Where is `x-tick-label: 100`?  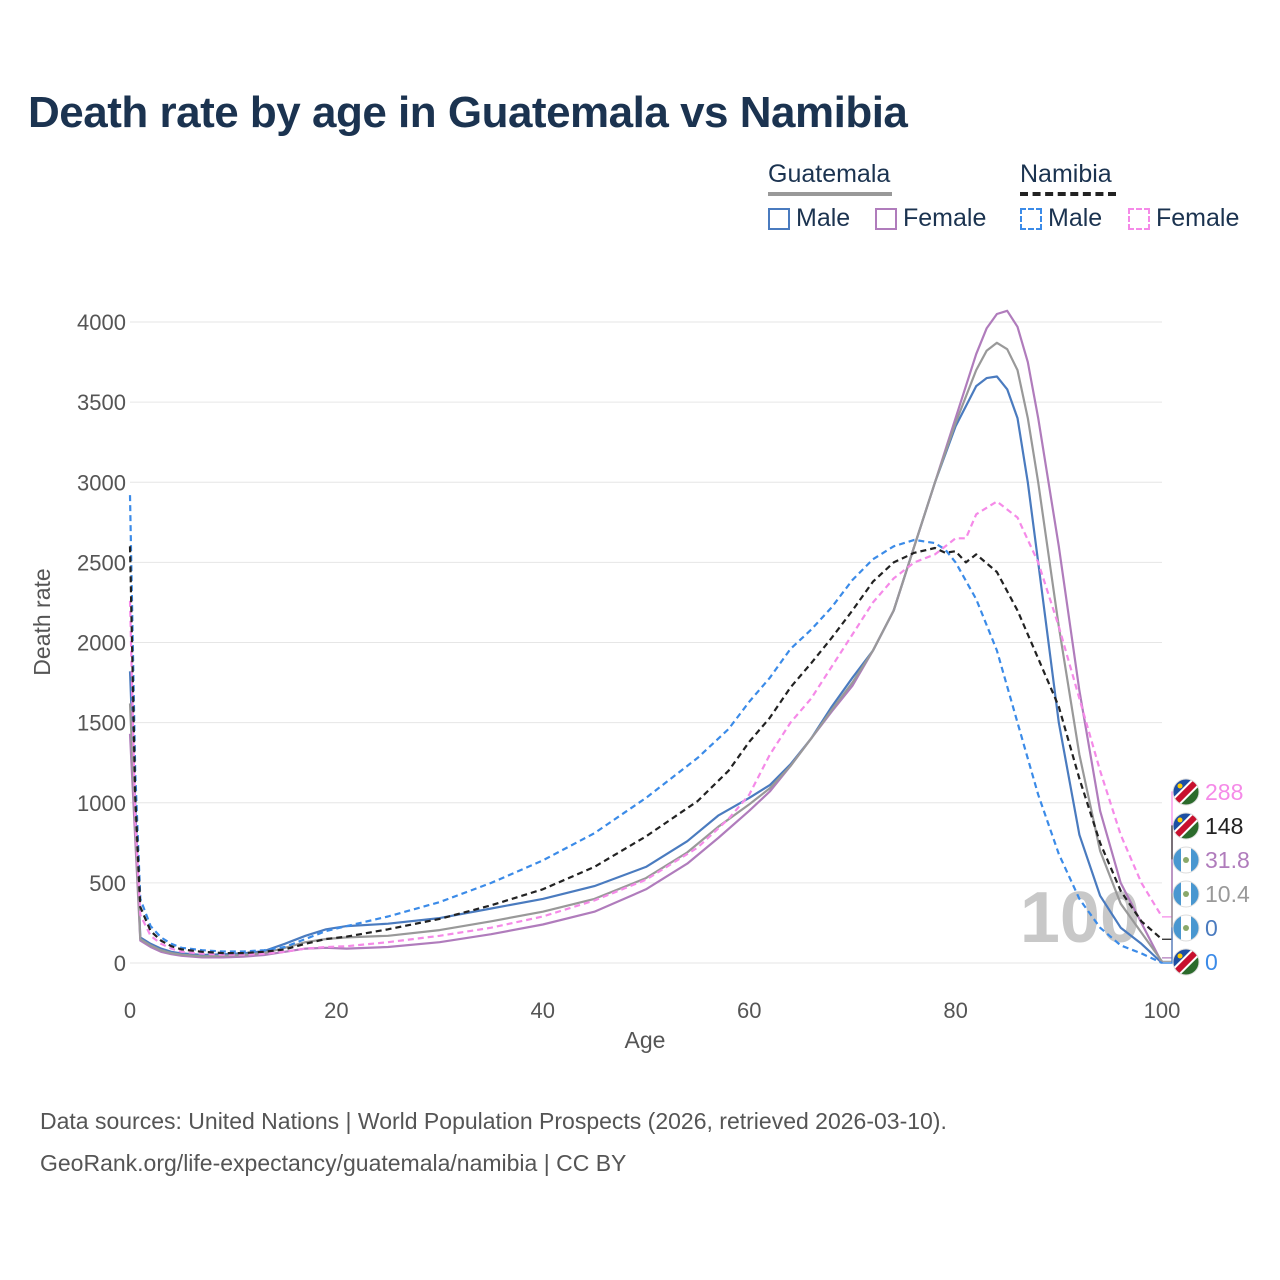
x-tick-label: 100 is located at coordinates (1162, 1010).